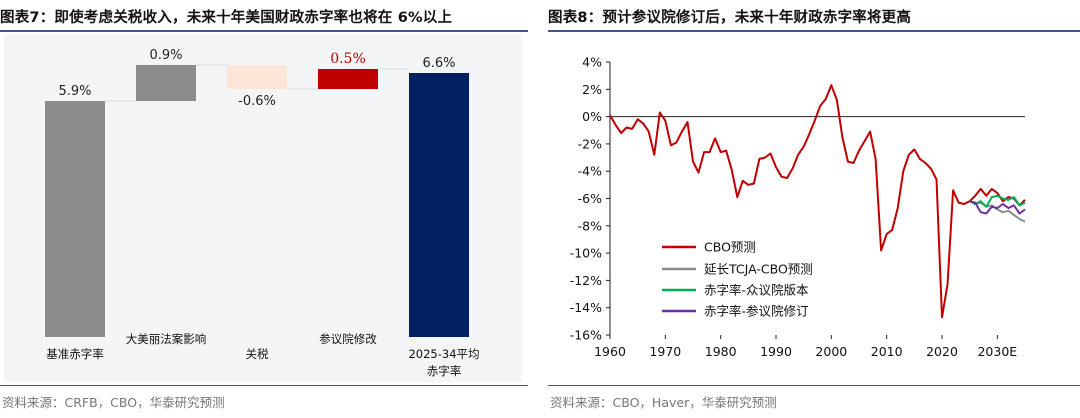 The width and height of the screenshot is (1080, 418). Describe the element at coordinates (758, 269) in the screenshot. I see `legend-label: 延长TCJA-CBO预测` at that location.